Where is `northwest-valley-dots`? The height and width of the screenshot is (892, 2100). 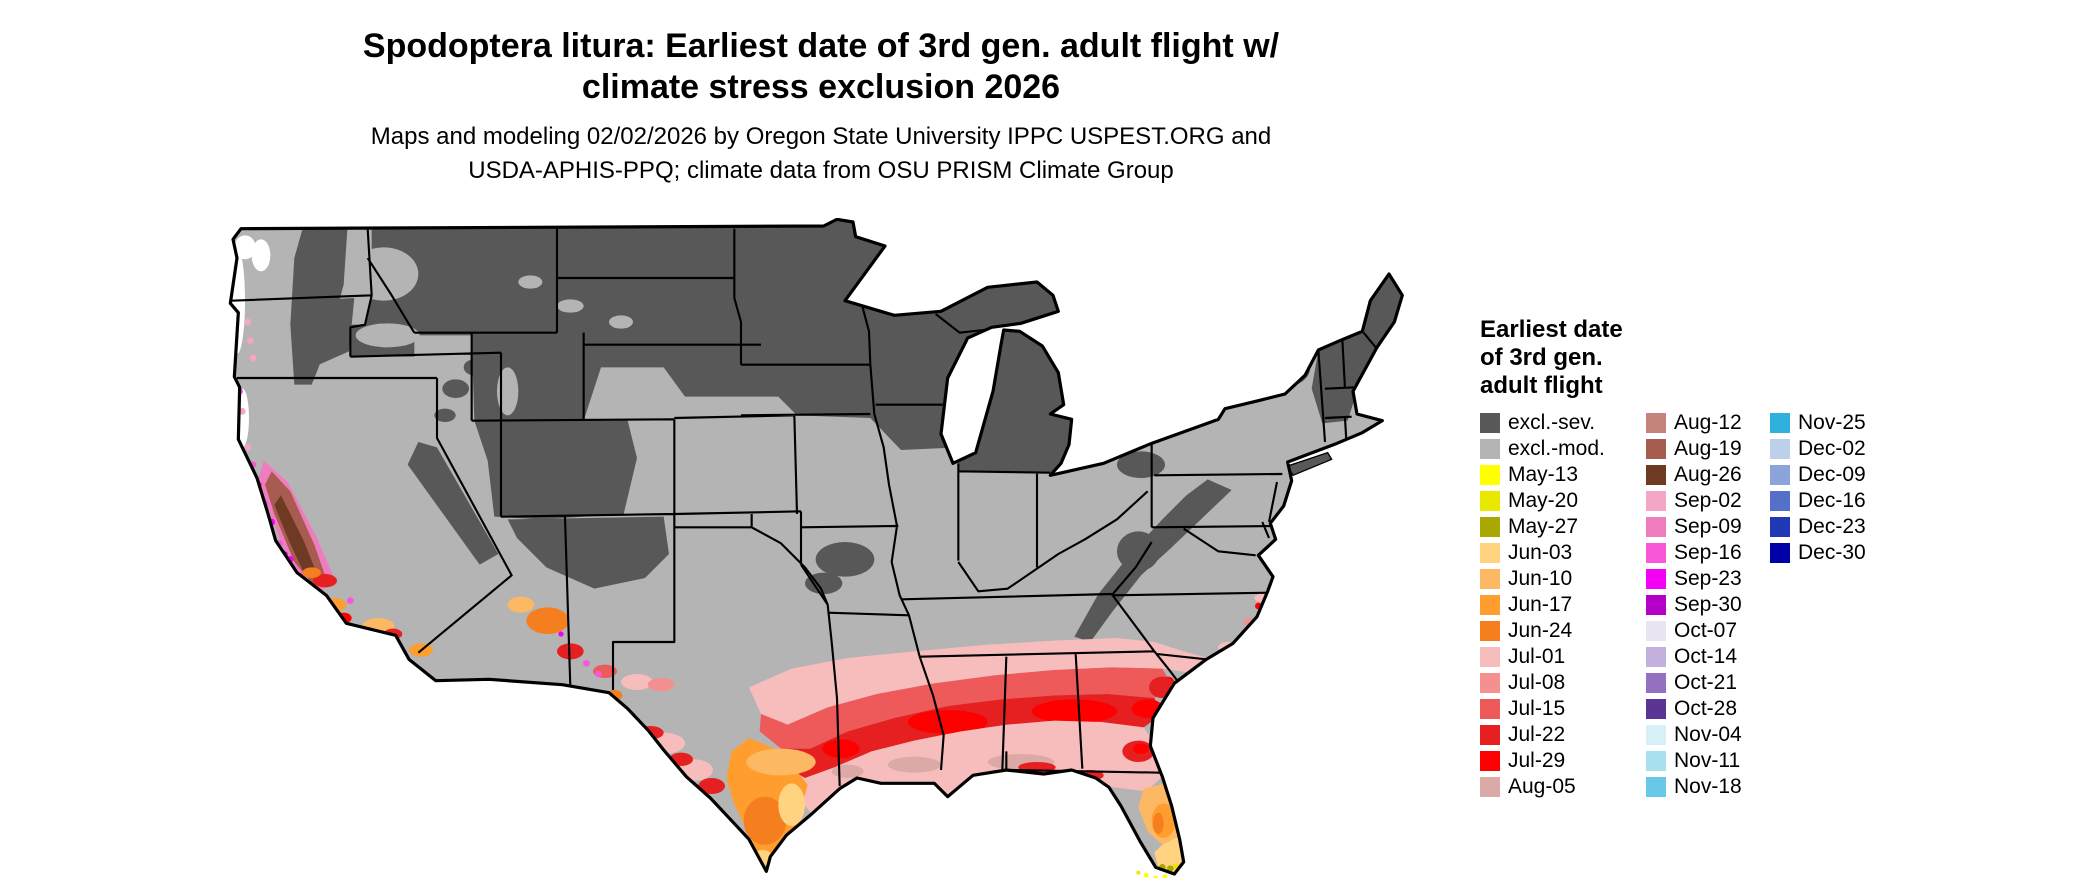 northwest-valley-dots is located at coordinates (250, 340).